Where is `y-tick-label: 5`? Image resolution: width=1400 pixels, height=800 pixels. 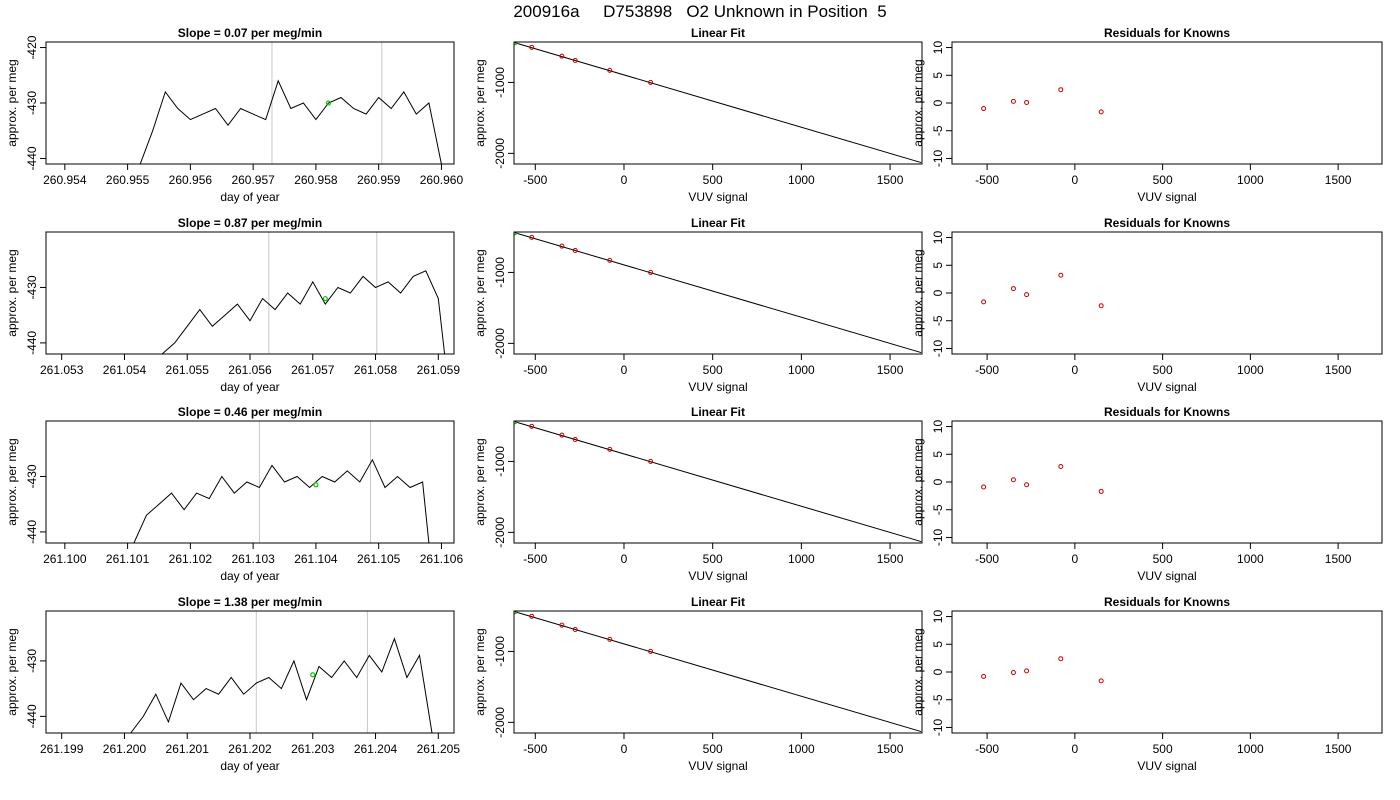
y-tick-label: 5 is located at coordinates (938, 644).